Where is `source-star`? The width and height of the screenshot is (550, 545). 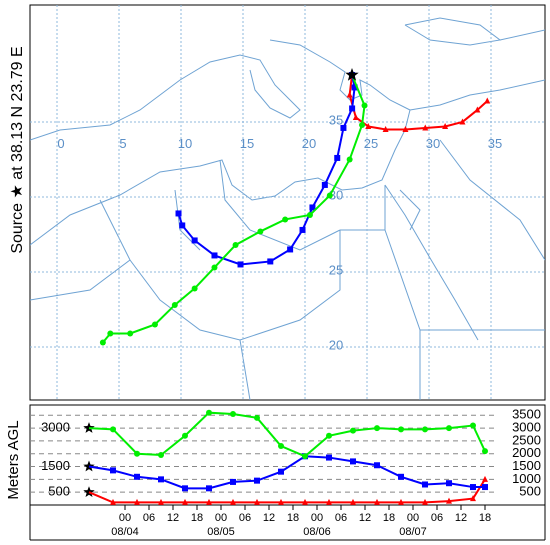 source-star is located at coordinates (352, 74).